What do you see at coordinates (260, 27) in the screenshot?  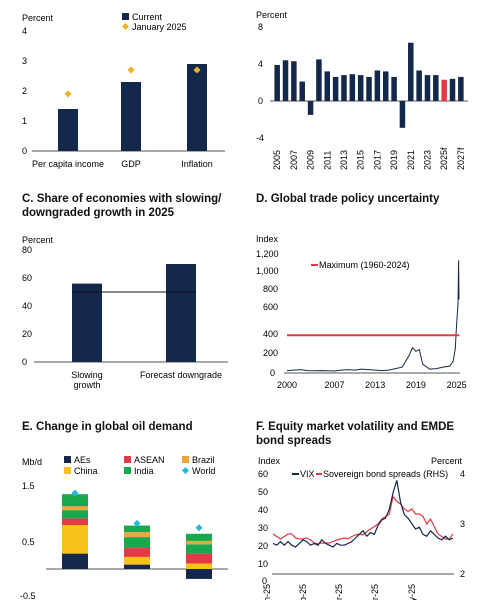 I see `y-tick-label: 8` at bounding box center [260, 27].